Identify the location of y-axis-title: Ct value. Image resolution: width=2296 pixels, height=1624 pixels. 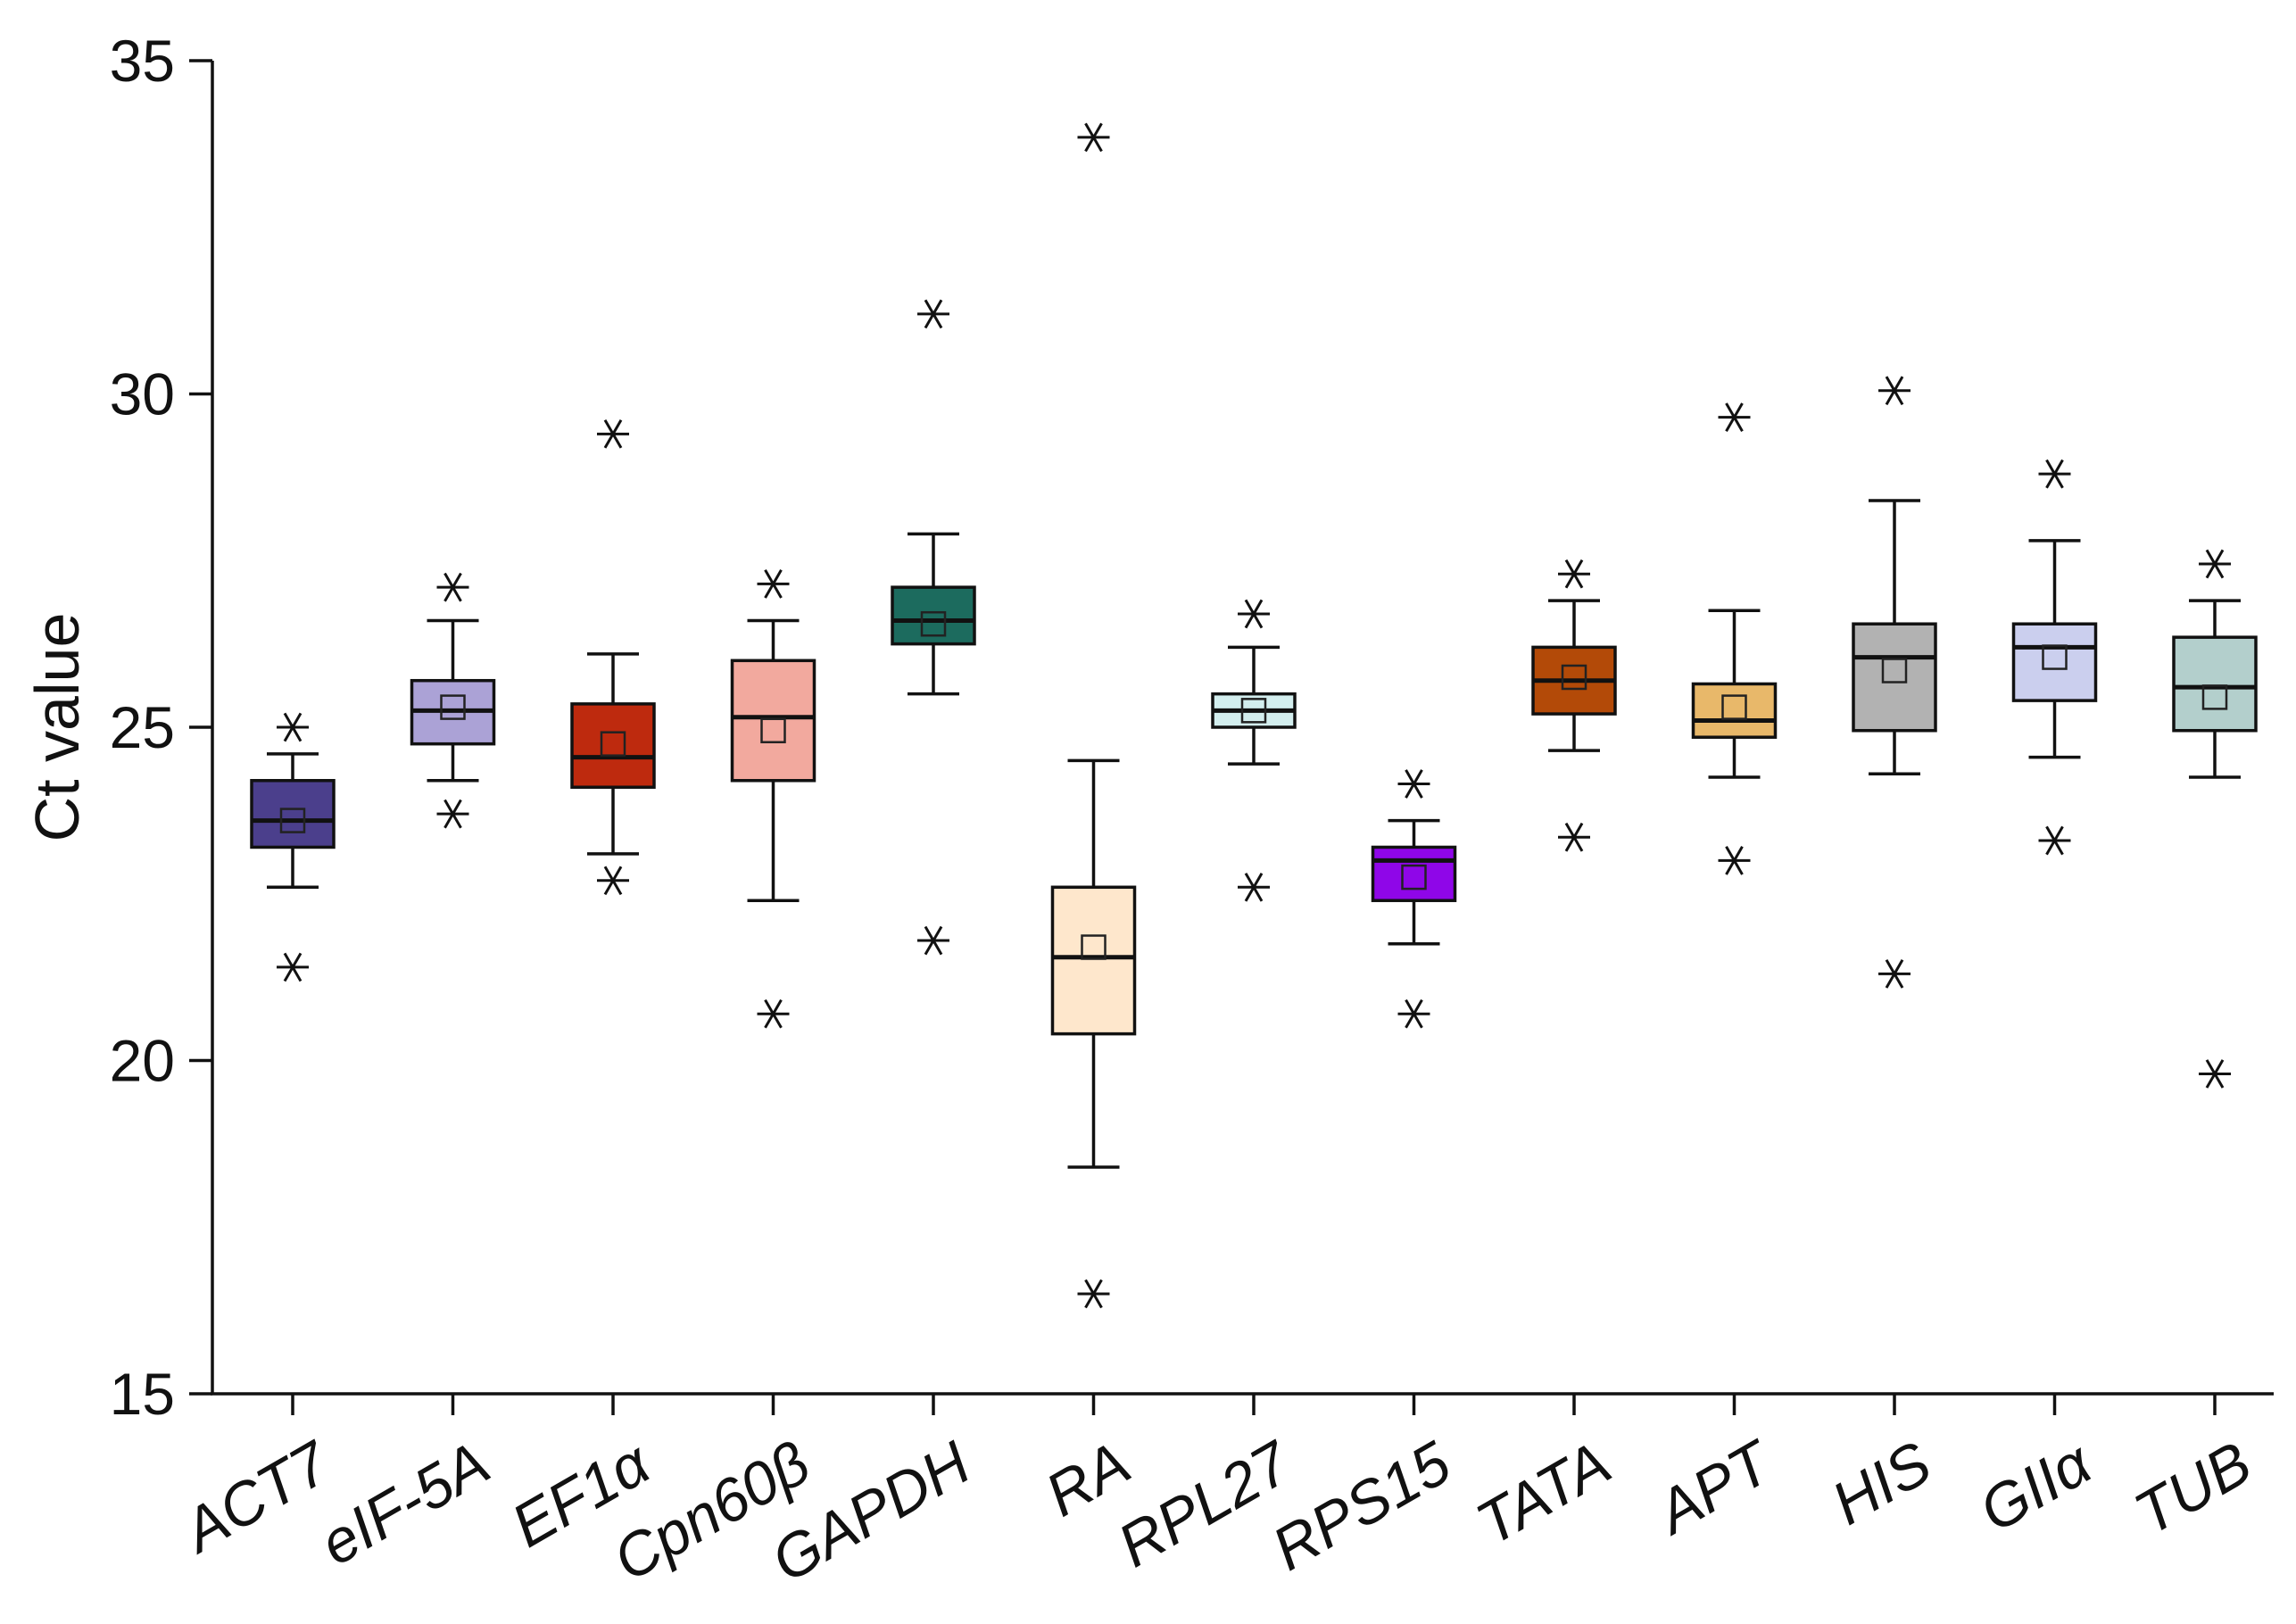
(57, 727).